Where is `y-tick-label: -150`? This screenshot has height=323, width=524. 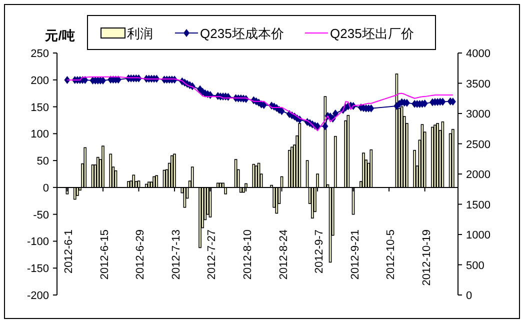
y-tick-label: -150 is located at coordinates (37, 269).